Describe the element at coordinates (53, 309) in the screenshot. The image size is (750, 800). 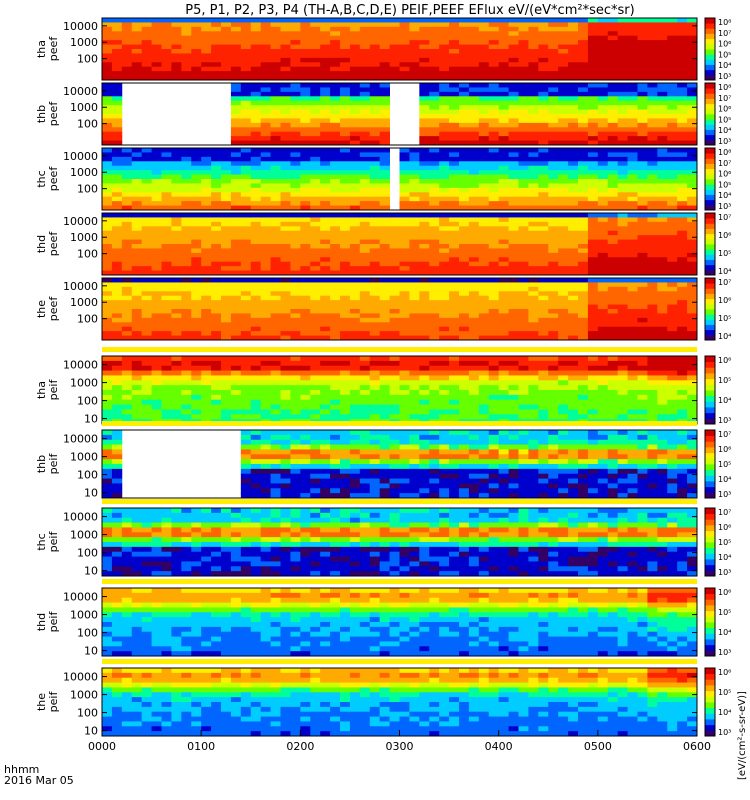
I see `panel-ylabel-product: peef` at that location.